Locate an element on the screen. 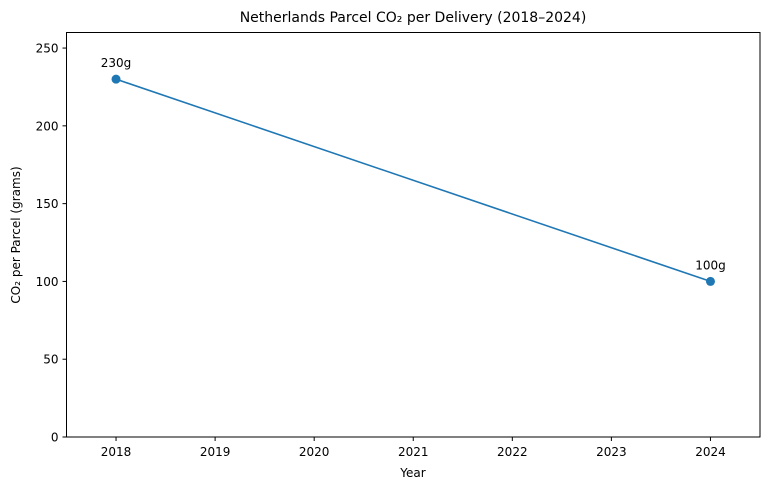 This screenshot has width=770, height=494. y-axis: 0 50 100 150 200 250 is located at coordinates (51, 243).